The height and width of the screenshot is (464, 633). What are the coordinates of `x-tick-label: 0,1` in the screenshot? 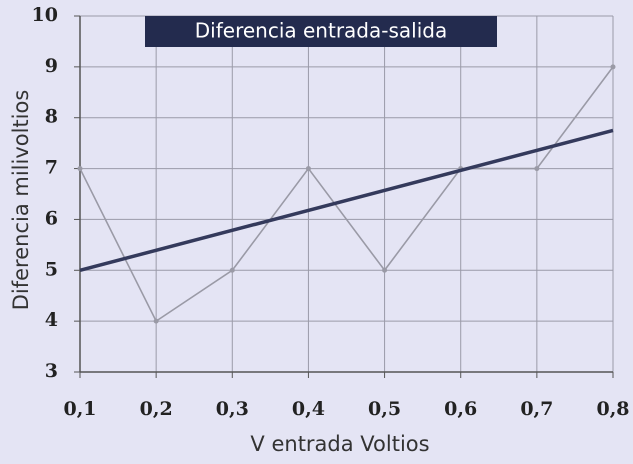 It's located at (79, 409).